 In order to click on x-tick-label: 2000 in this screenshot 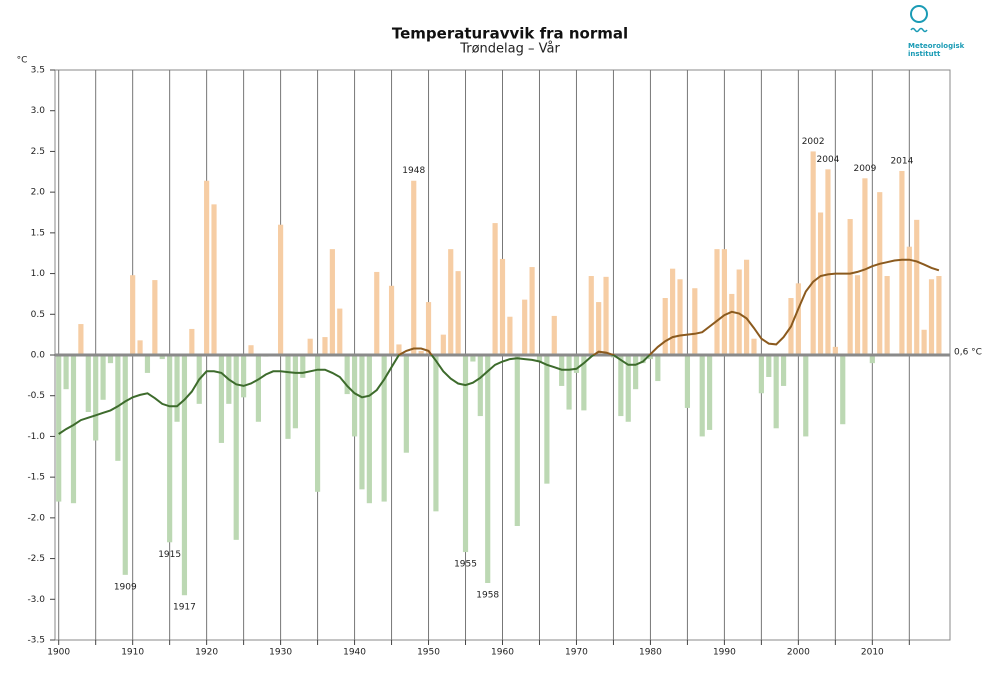, I will do `click(798, 653)`.